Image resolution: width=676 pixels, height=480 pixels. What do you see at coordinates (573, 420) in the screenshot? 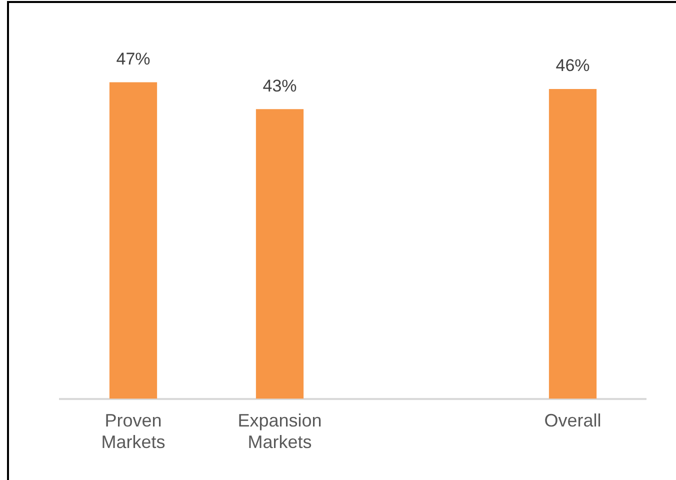
I see `x-tick-label: Overall` at bounding box center [573, 420].